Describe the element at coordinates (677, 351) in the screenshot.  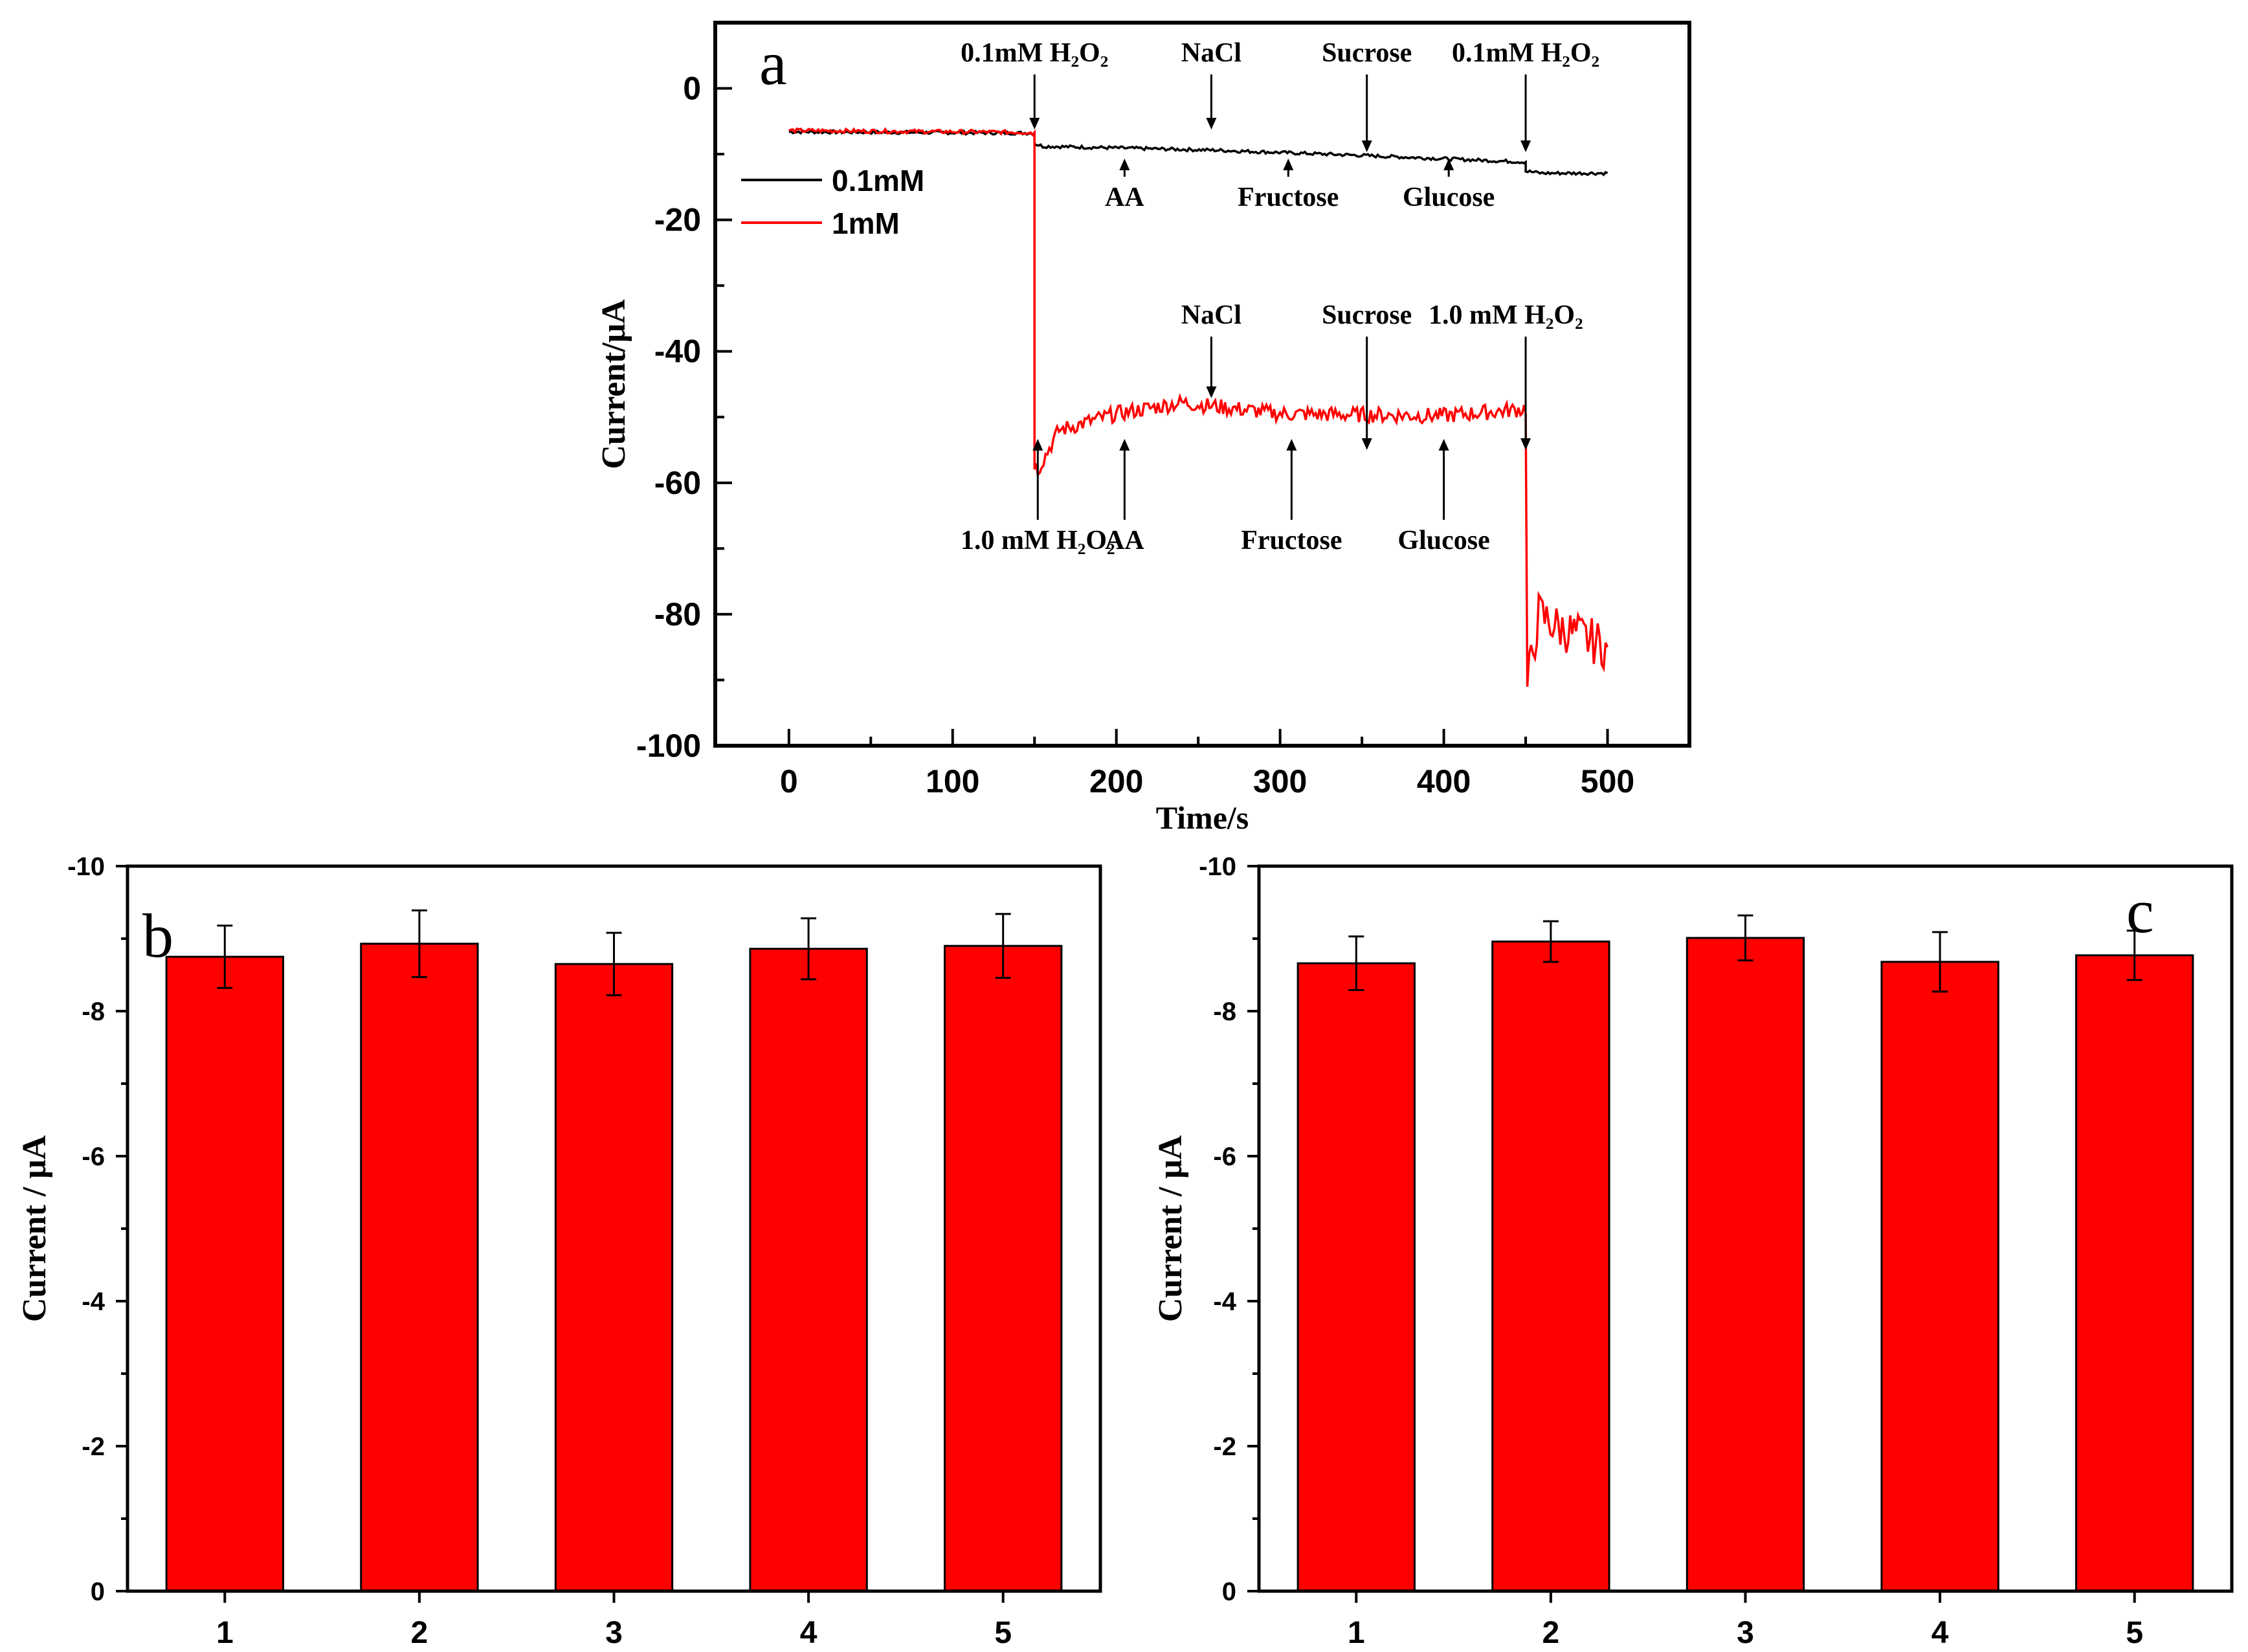
I see `y-tick-label: -40` at that location.